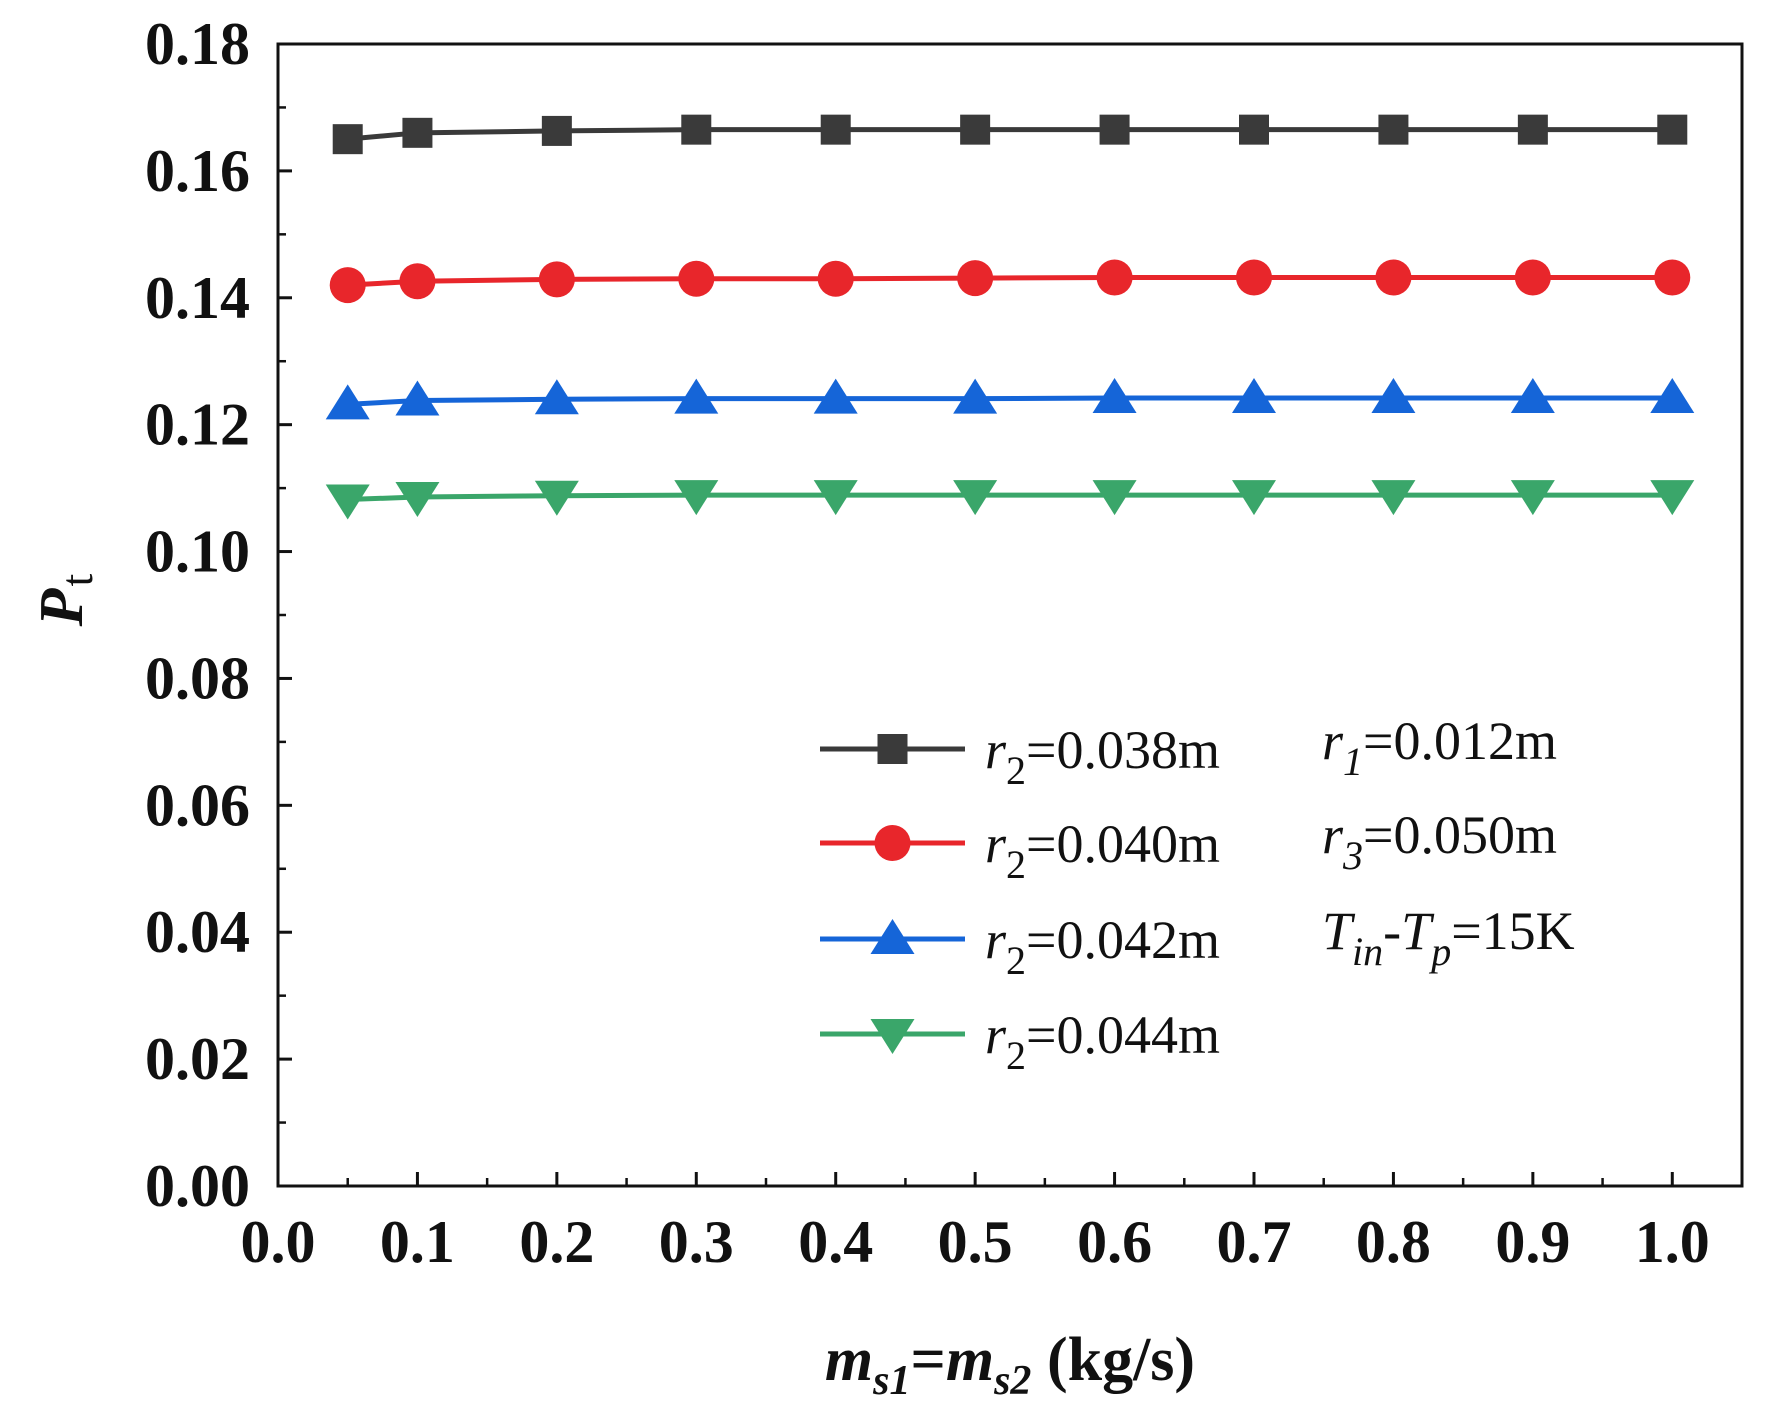 The width and height of the screenshot is (1776, 1419). Describe the element at coordinates (556, 1242) in the screenshot. I see `x-tick-label: 0.2` at that location.